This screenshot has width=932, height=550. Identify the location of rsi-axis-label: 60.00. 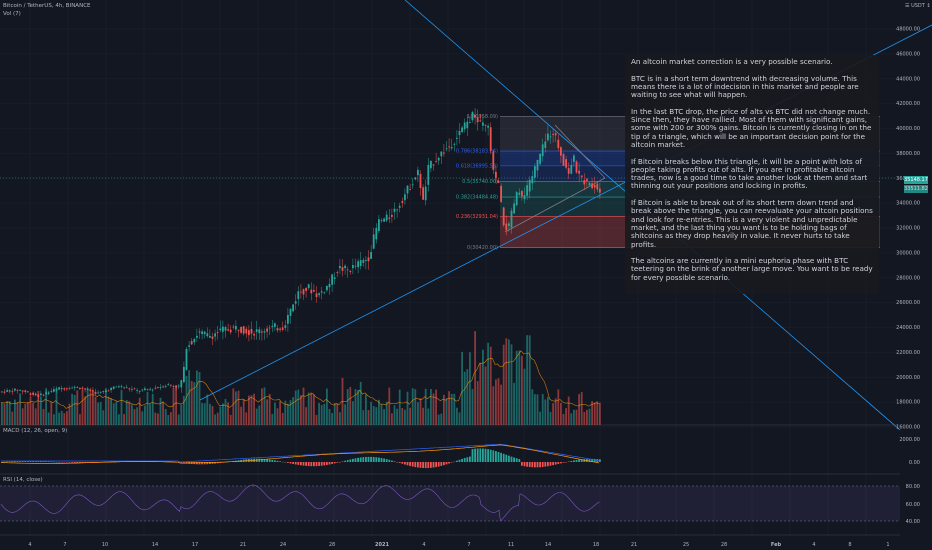
(913, 505).